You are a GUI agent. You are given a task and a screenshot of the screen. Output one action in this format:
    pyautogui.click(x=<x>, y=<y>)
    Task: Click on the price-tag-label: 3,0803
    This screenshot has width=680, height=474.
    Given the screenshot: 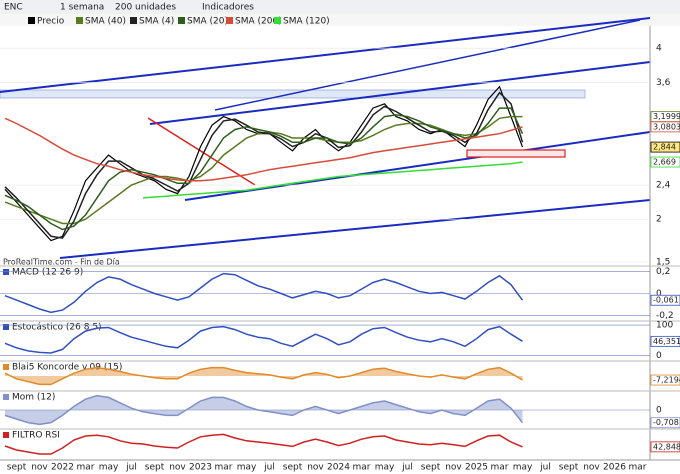 What is the action you would take?
    pyautogui.click(x=666, y=126)
    